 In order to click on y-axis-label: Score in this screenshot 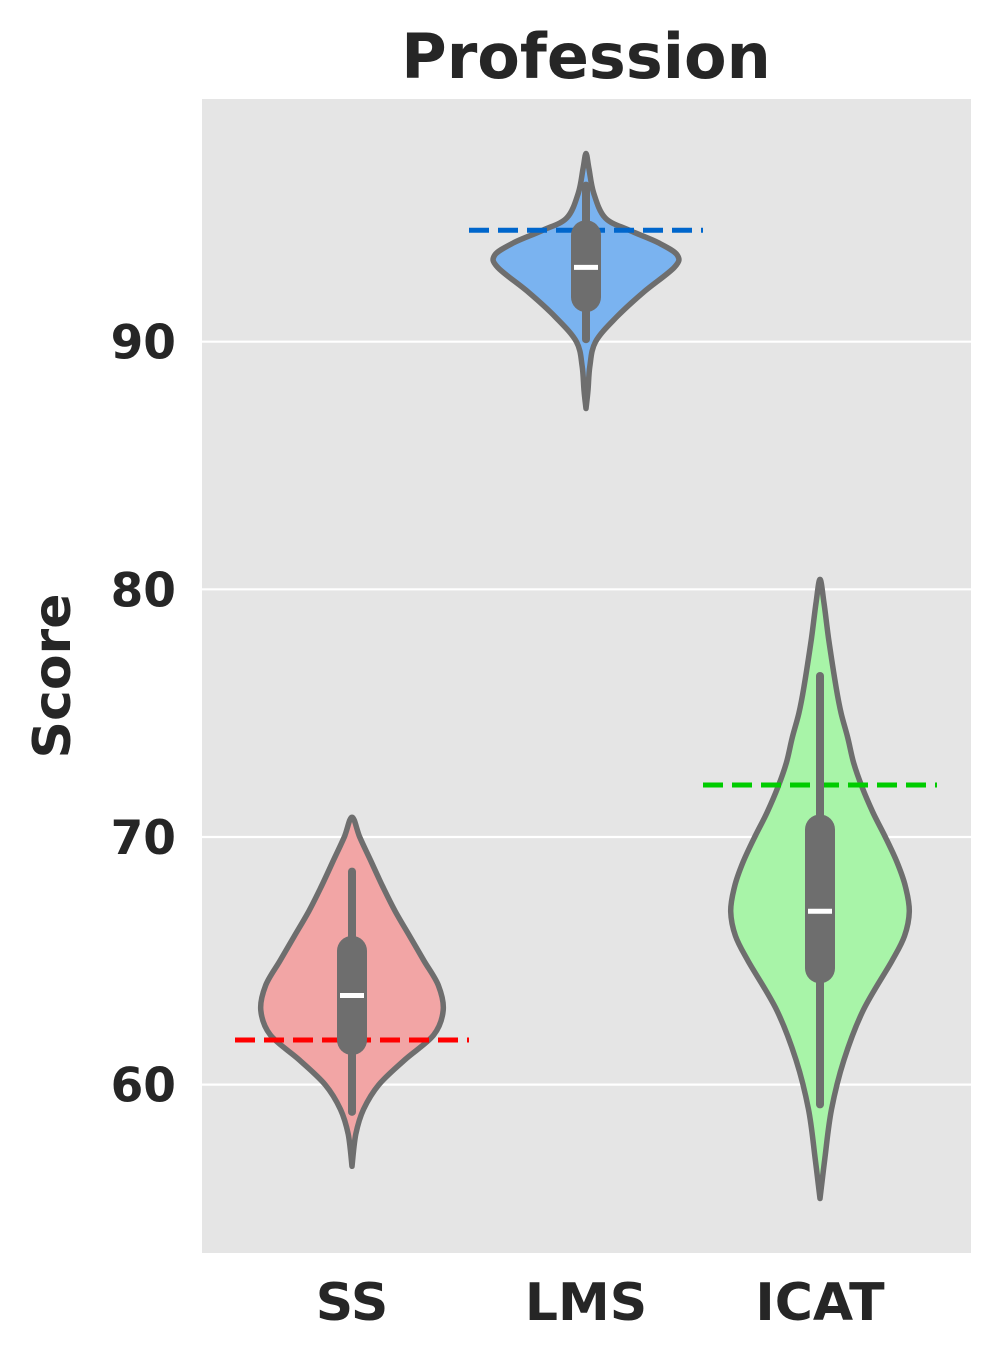, I will do `click(53, 676)`.